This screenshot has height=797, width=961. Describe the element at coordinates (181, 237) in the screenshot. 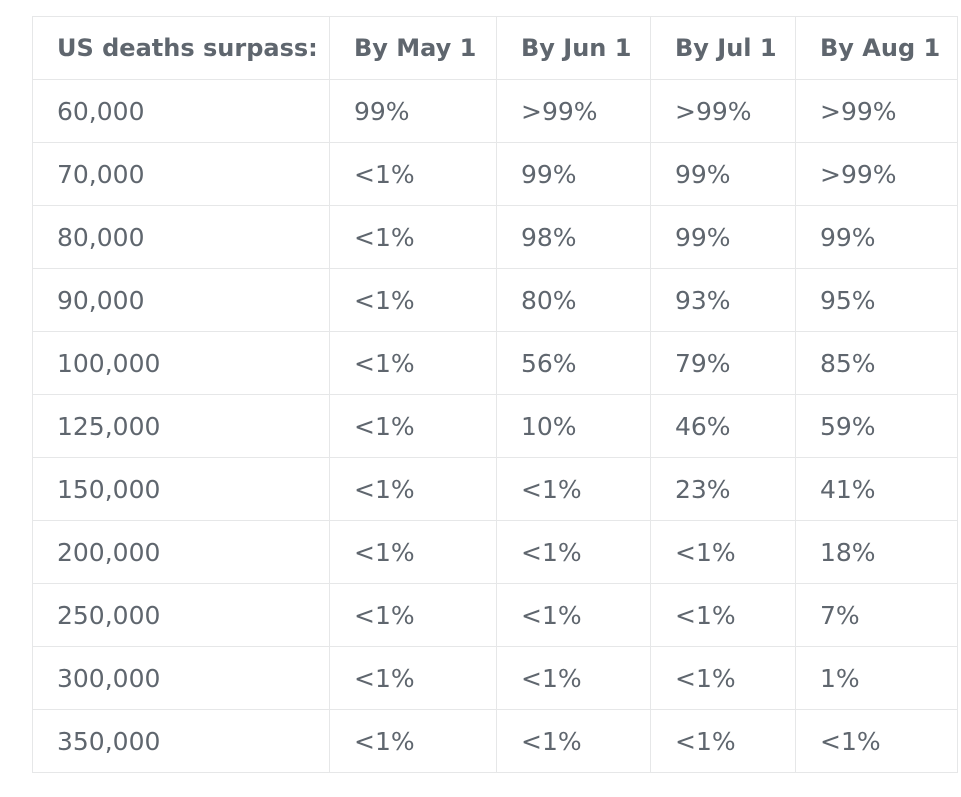

I see `threshold-cell: 80,000` at that location.